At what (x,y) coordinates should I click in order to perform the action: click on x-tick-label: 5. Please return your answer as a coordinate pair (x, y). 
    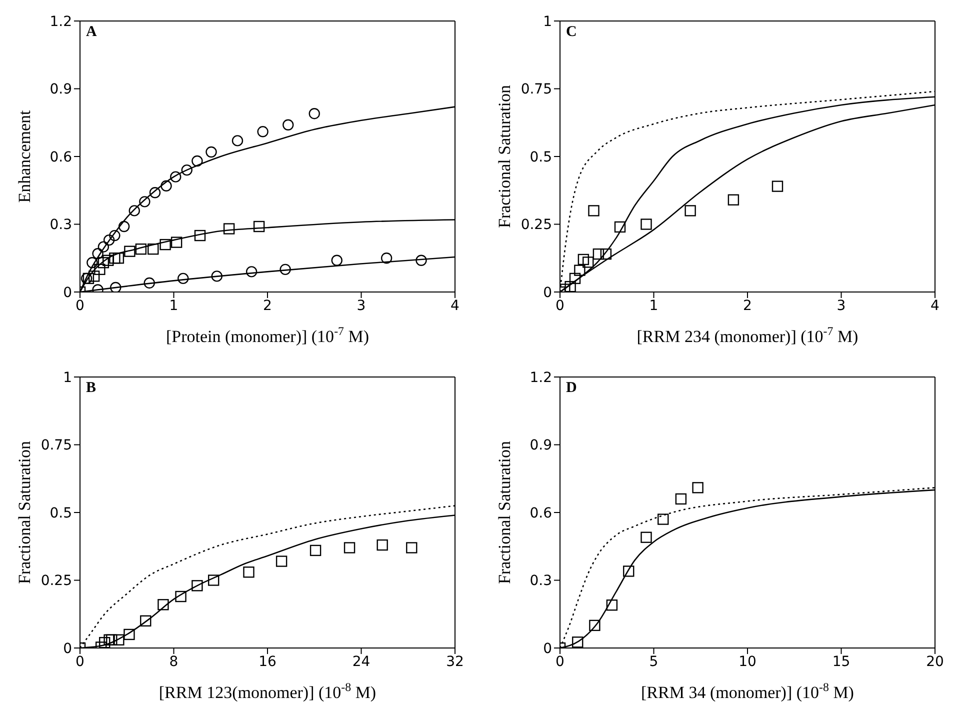
    Looking at the image, I should click on (653, 662).